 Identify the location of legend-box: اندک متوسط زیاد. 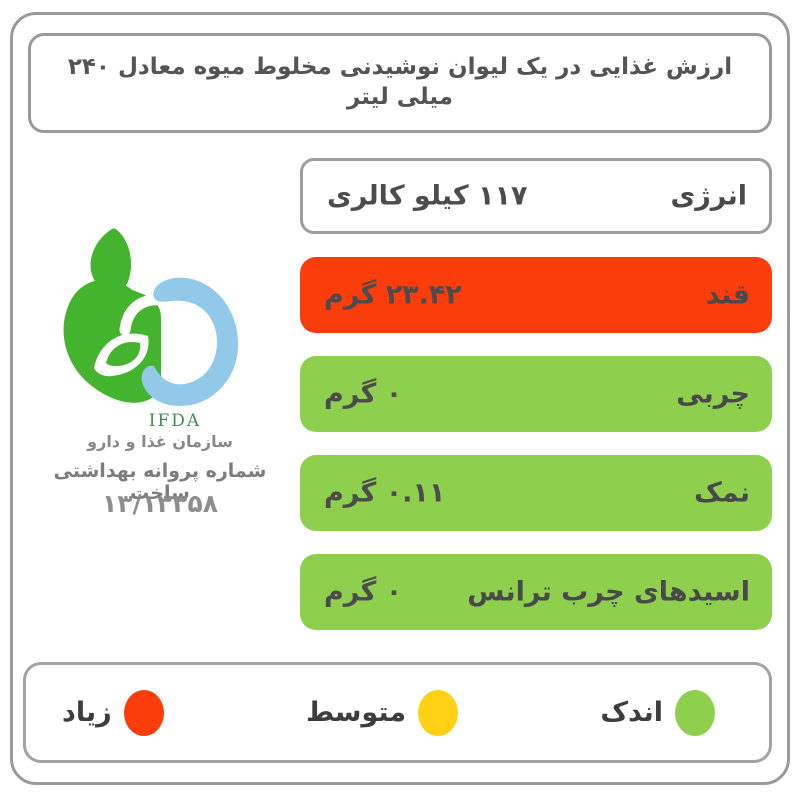
(397, 712).